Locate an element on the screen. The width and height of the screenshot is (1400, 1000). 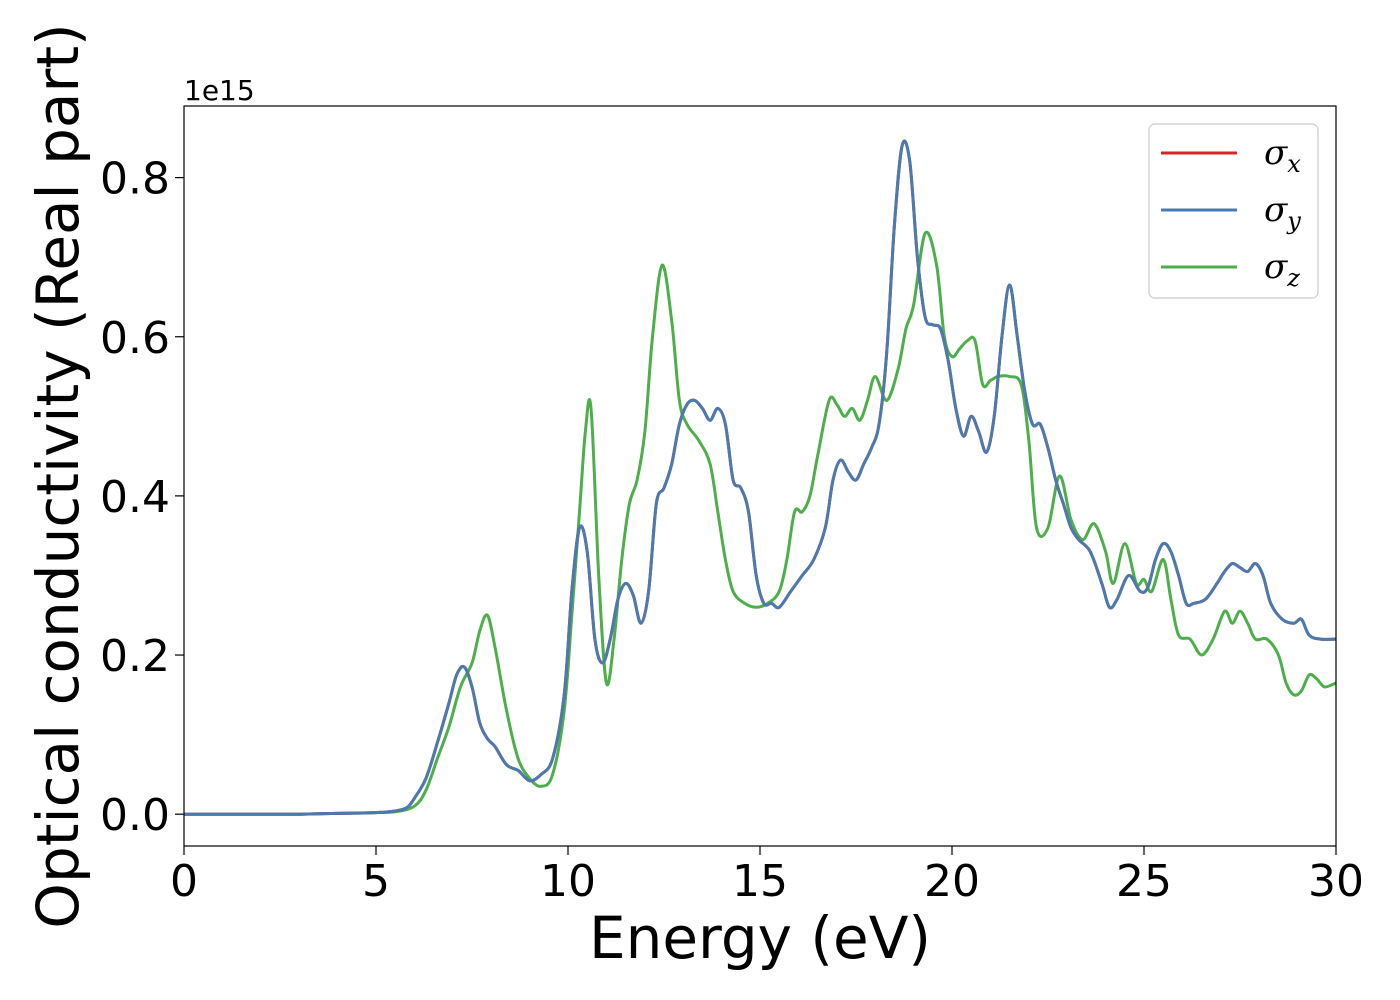
y-tick-label: 0.6 is located at coordinates (135, 338).